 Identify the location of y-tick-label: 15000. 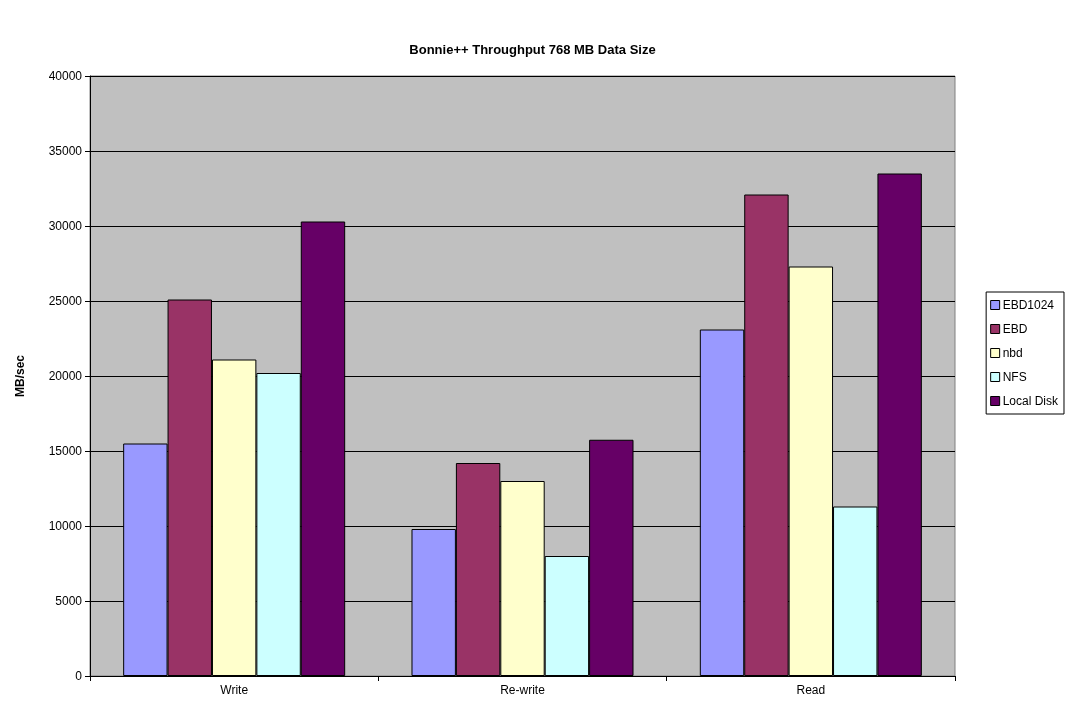
(65, 451).